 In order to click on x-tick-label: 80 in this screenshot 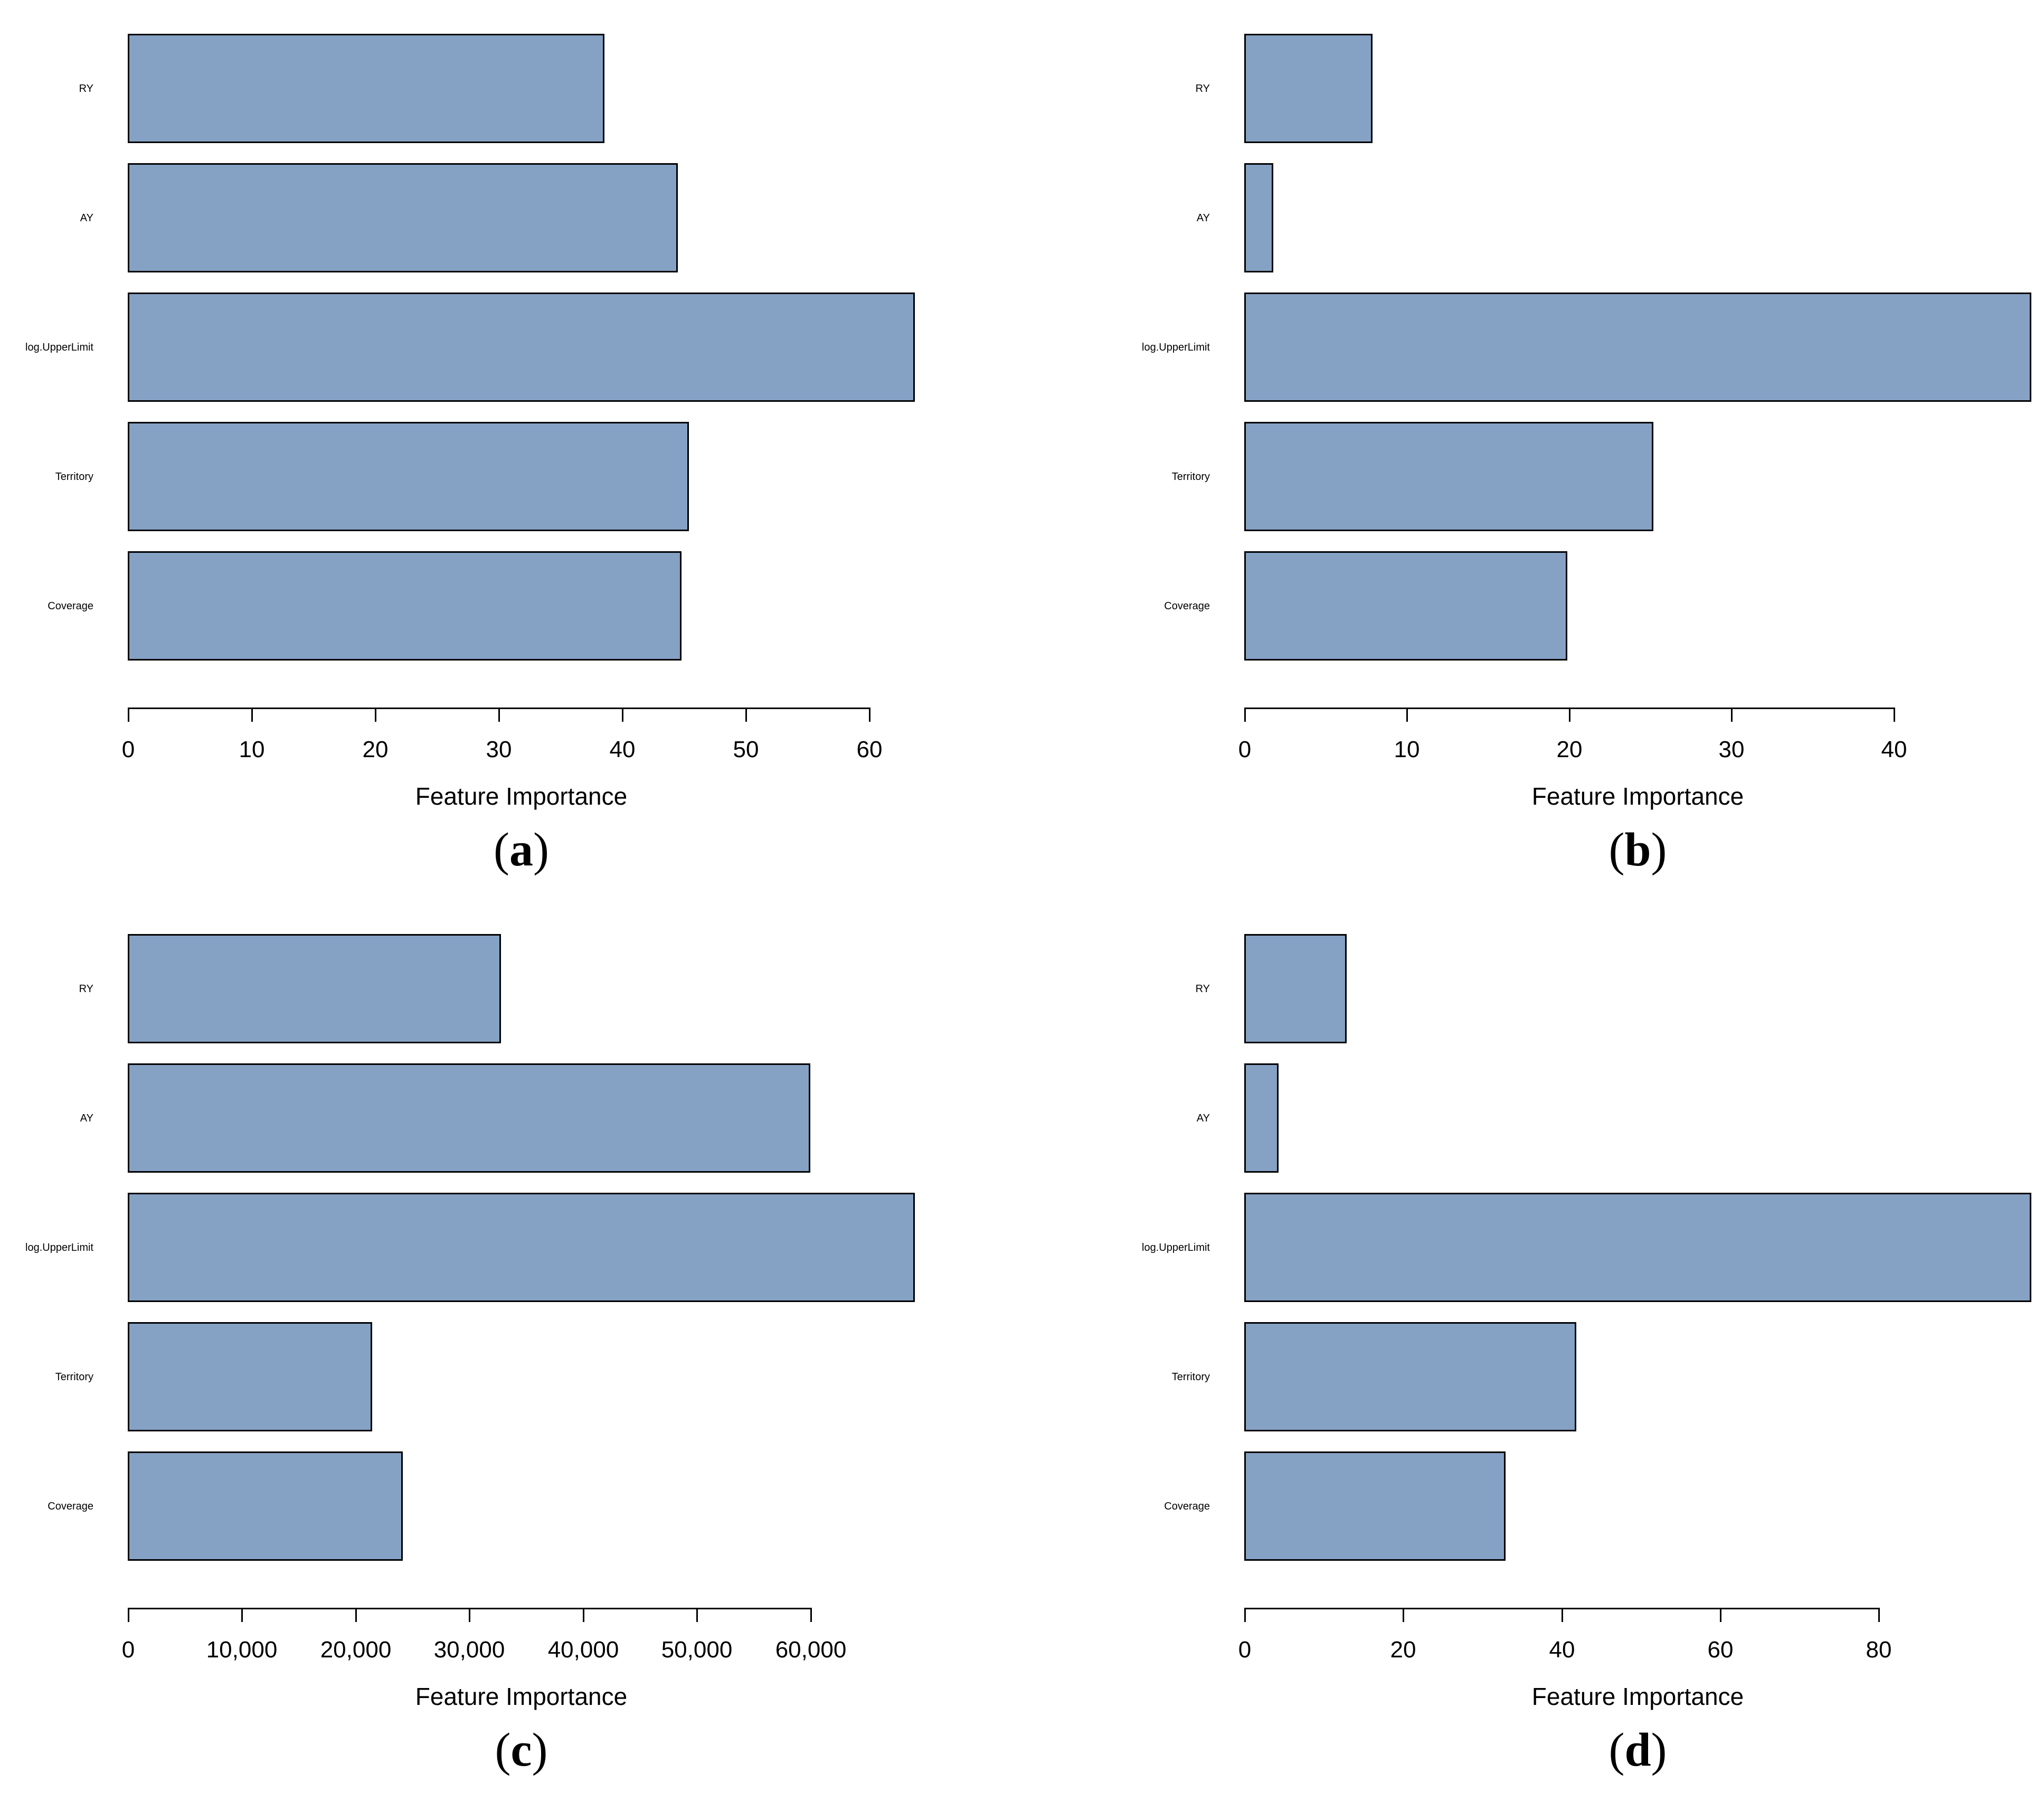, I will do `click(1879, 1650)`.